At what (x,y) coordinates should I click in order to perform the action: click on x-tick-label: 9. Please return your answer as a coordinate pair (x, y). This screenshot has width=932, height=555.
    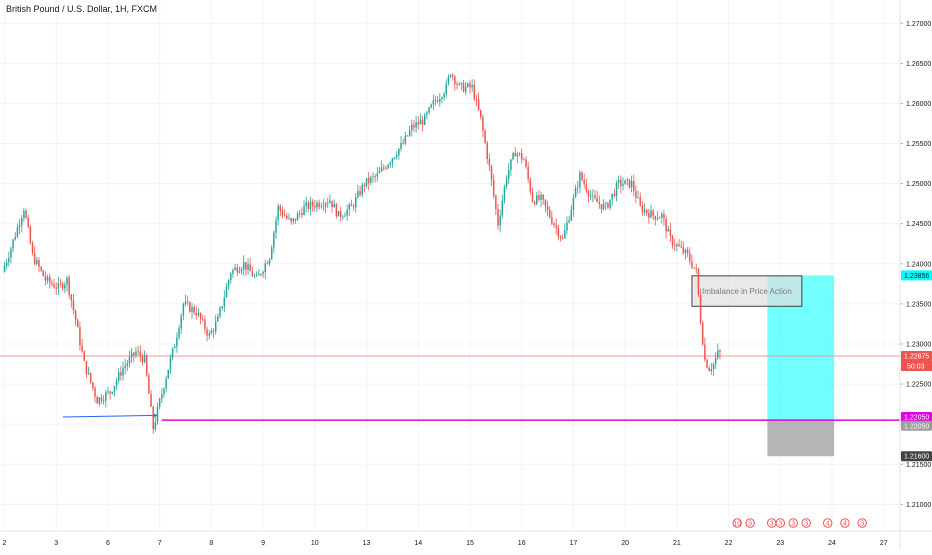
    Looking at the image, I should click on (263, 543).